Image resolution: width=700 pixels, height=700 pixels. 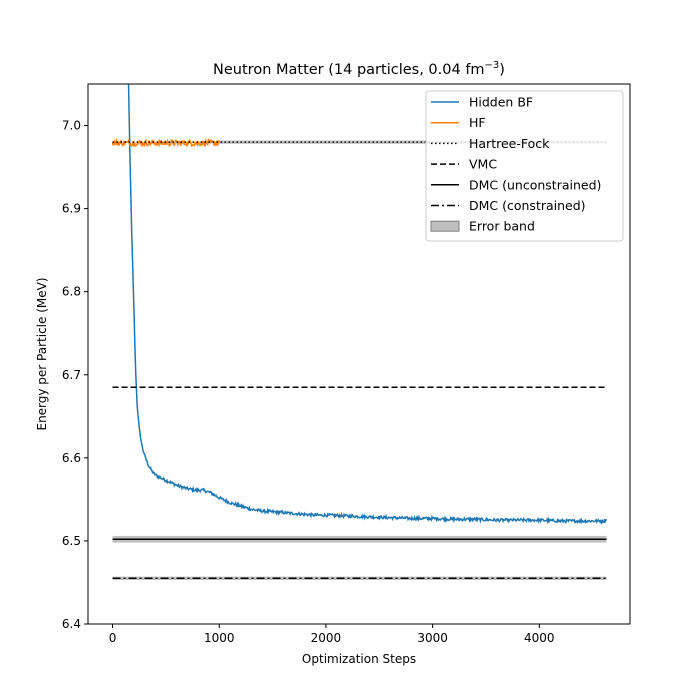 I want to click on x-tick-label-0: 0, so click(x=113, y=638).